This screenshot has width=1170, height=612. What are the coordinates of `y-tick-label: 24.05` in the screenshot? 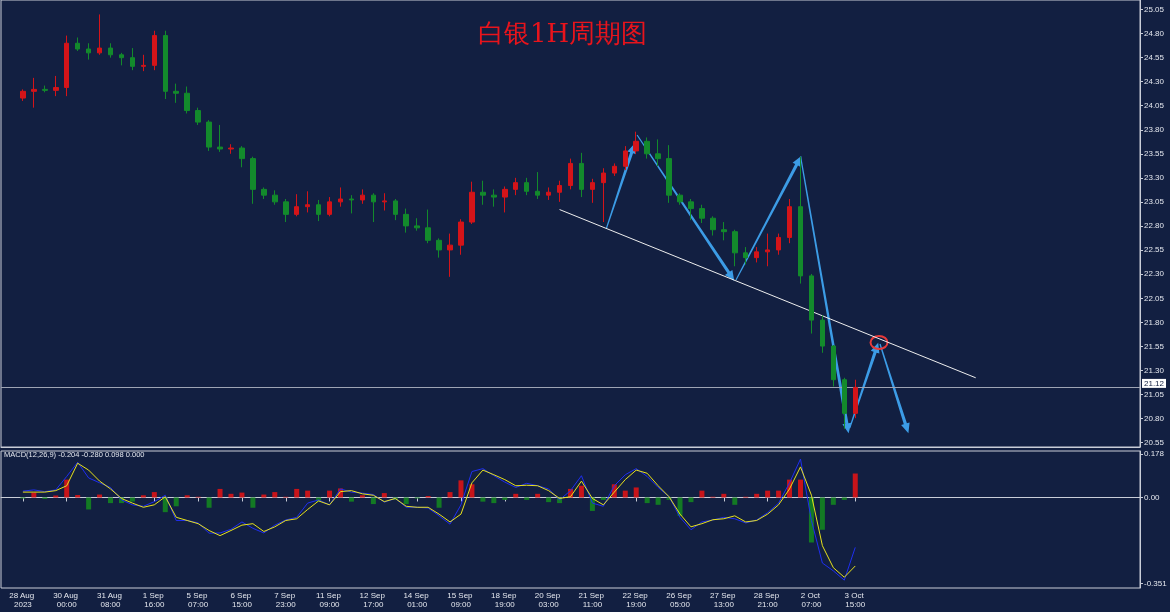 It's located at (1154, 106).